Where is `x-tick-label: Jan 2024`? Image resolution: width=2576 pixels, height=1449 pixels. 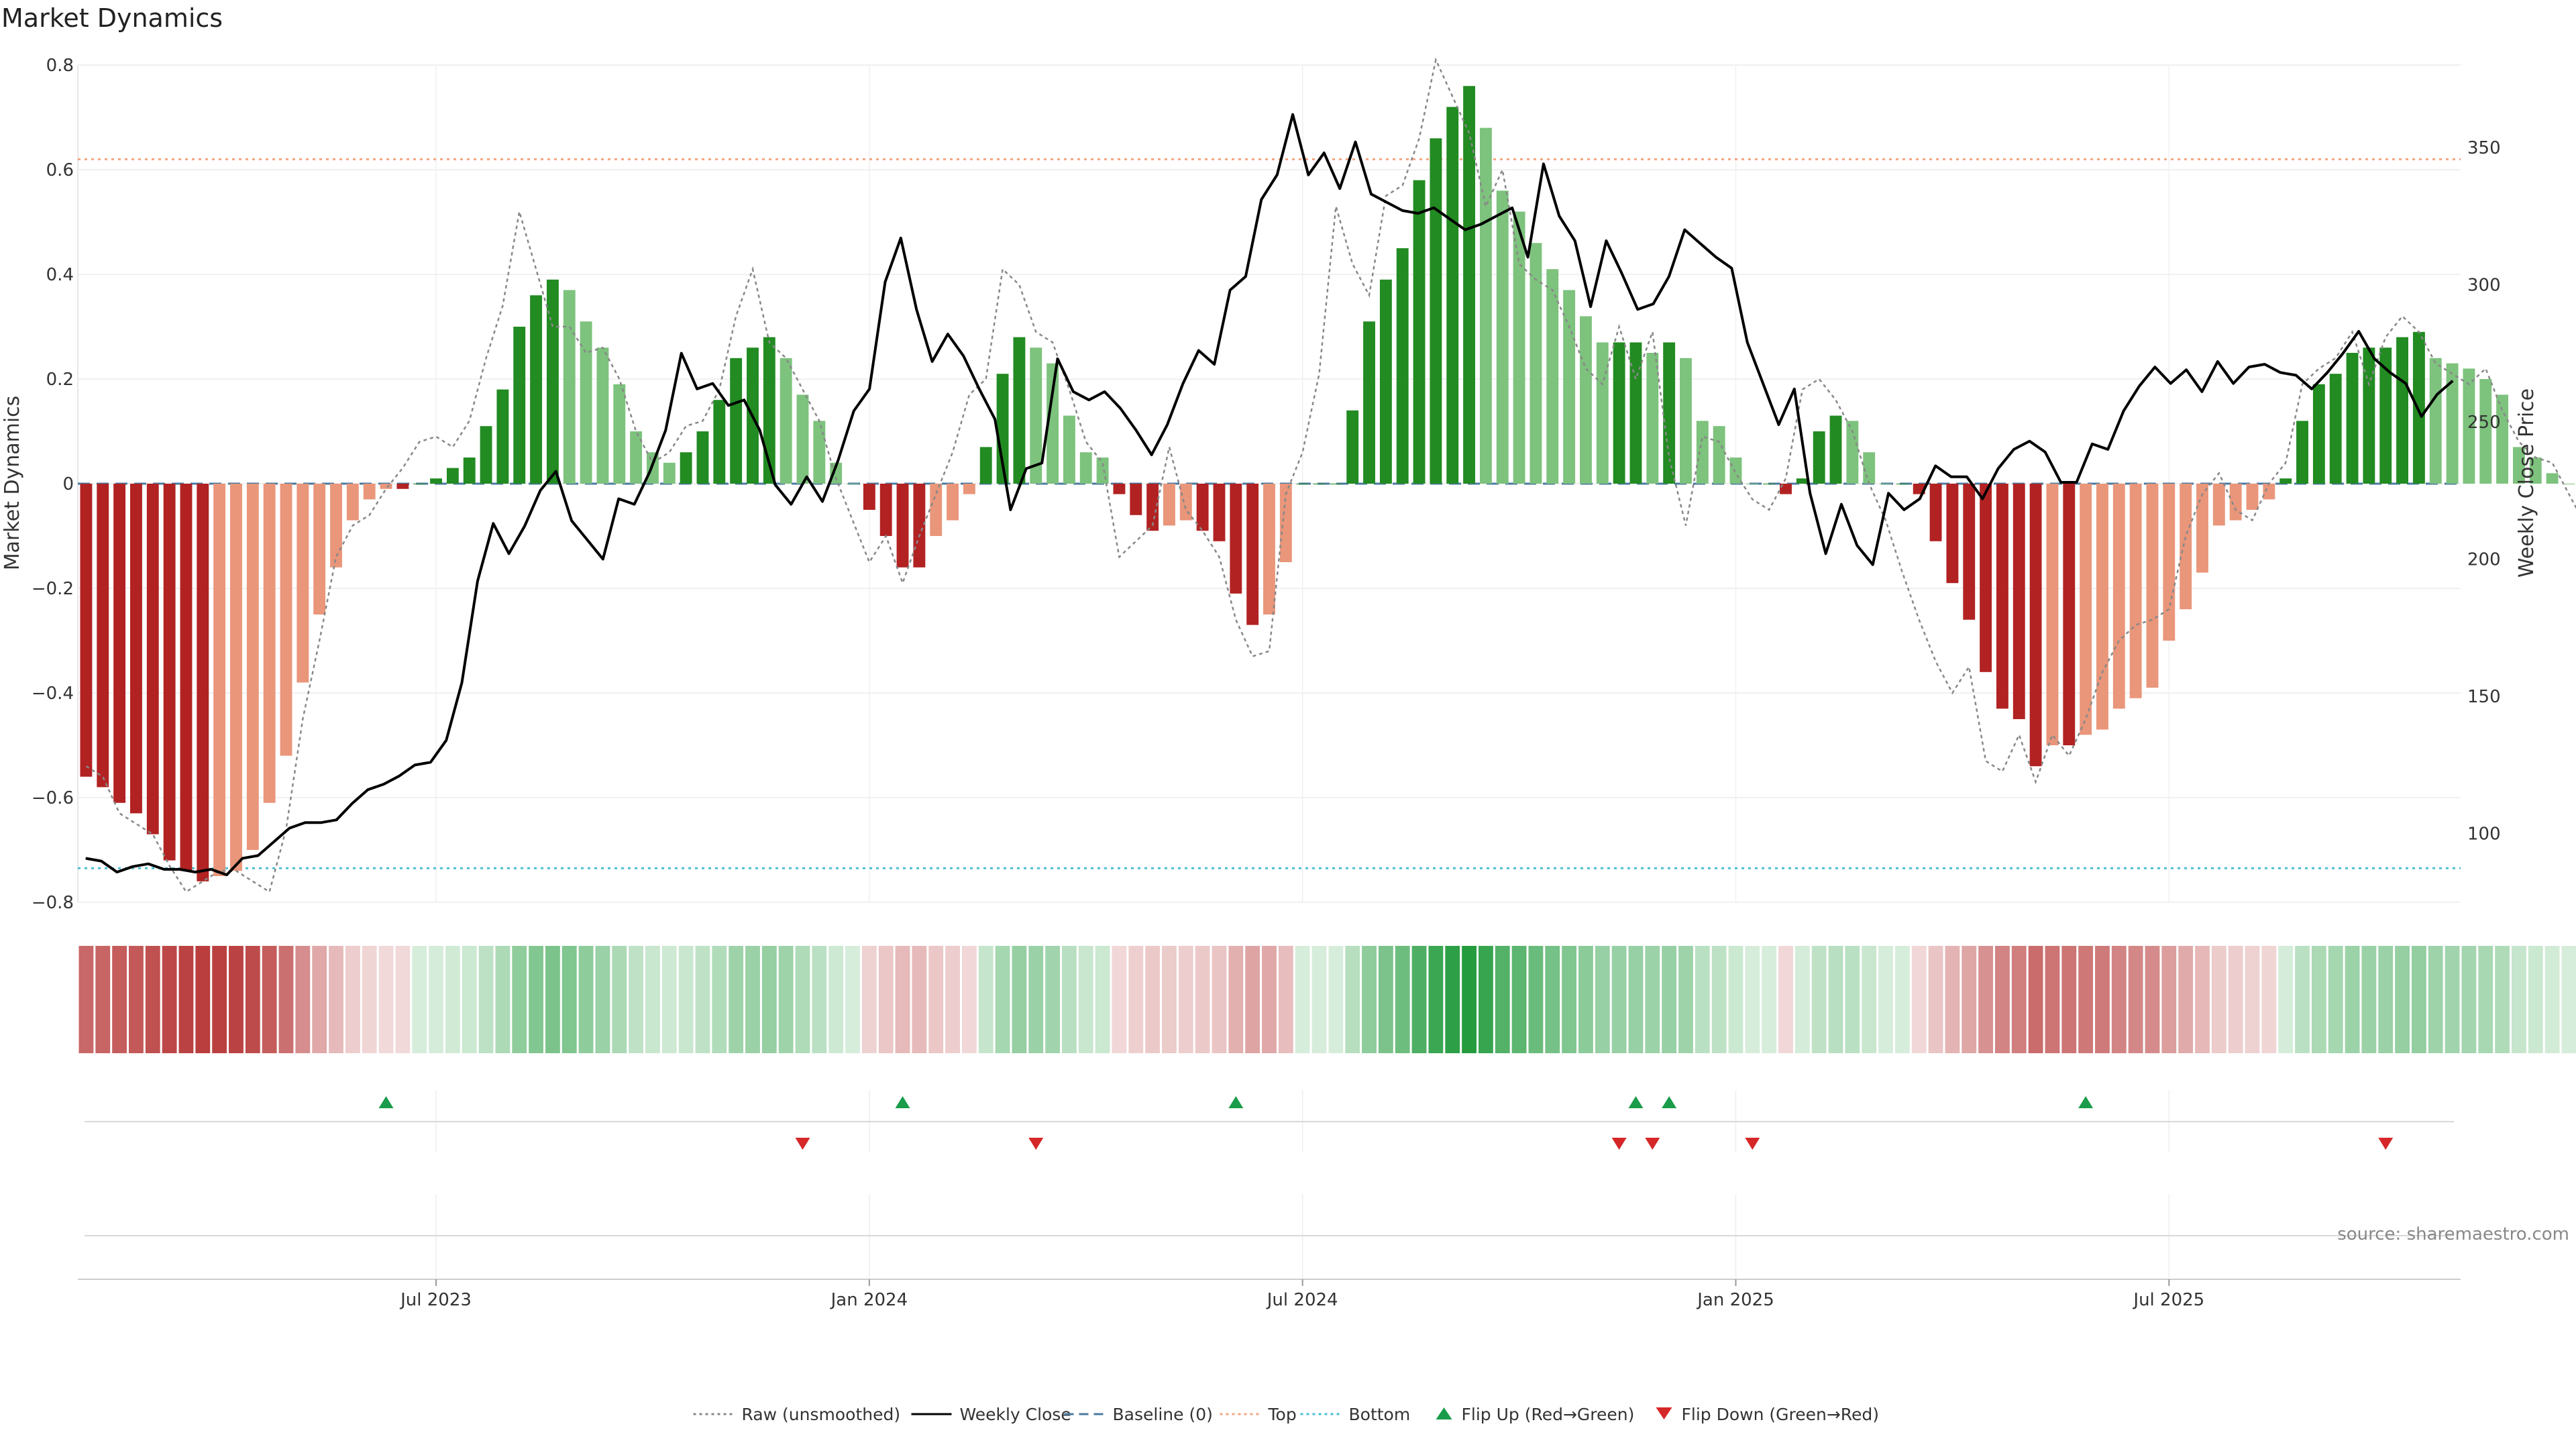 x-tick-label: Jan 2024 is located at coordinates (869, 1300).